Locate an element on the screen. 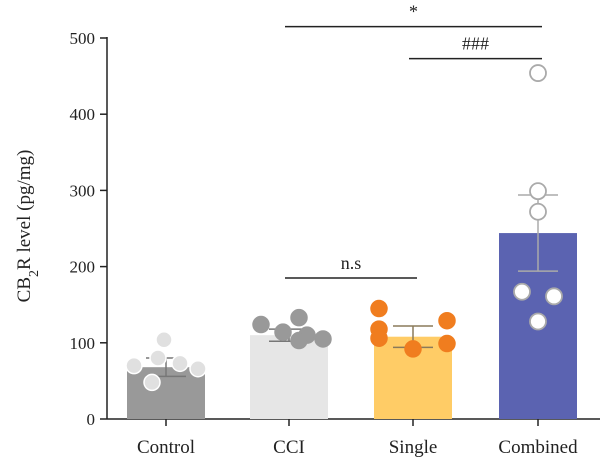 The width and height of the screenshot is (600, 465). x-tick-label: Control is located at coordinates (166, 447).